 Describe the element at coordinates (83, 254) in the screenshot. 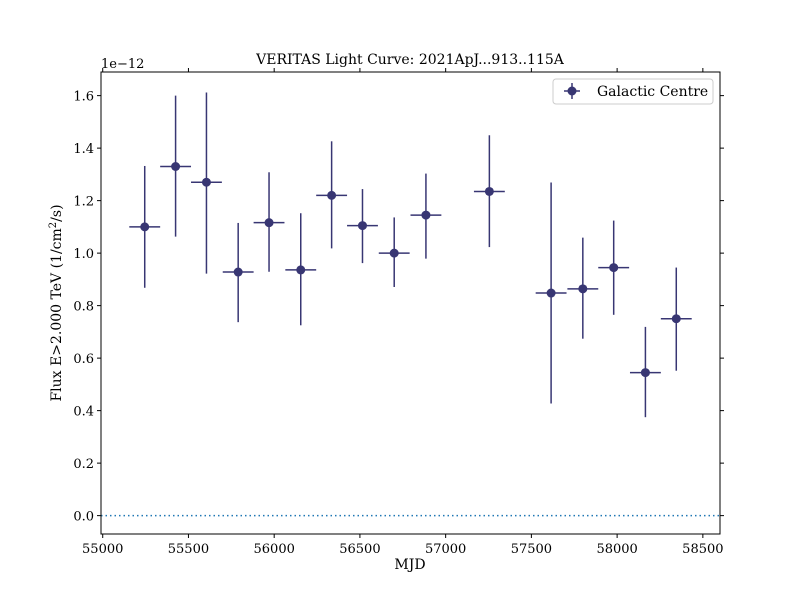

I see `y-tick-label: 1.0` at that location.